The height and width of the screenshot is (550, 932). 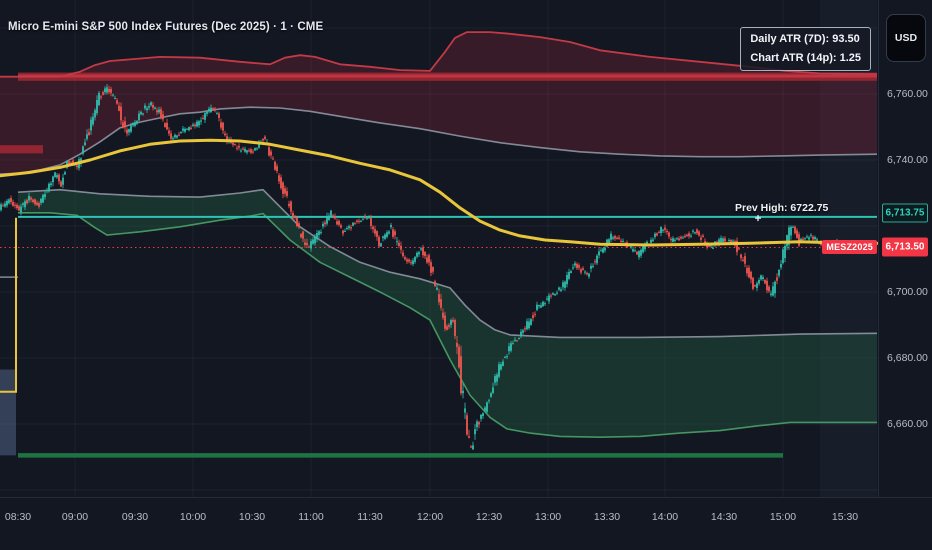 What do you see at coordinates (430, 517) in the screenshot?
I see `time-axis-label: 12:00` at bounding box center [430, 517].